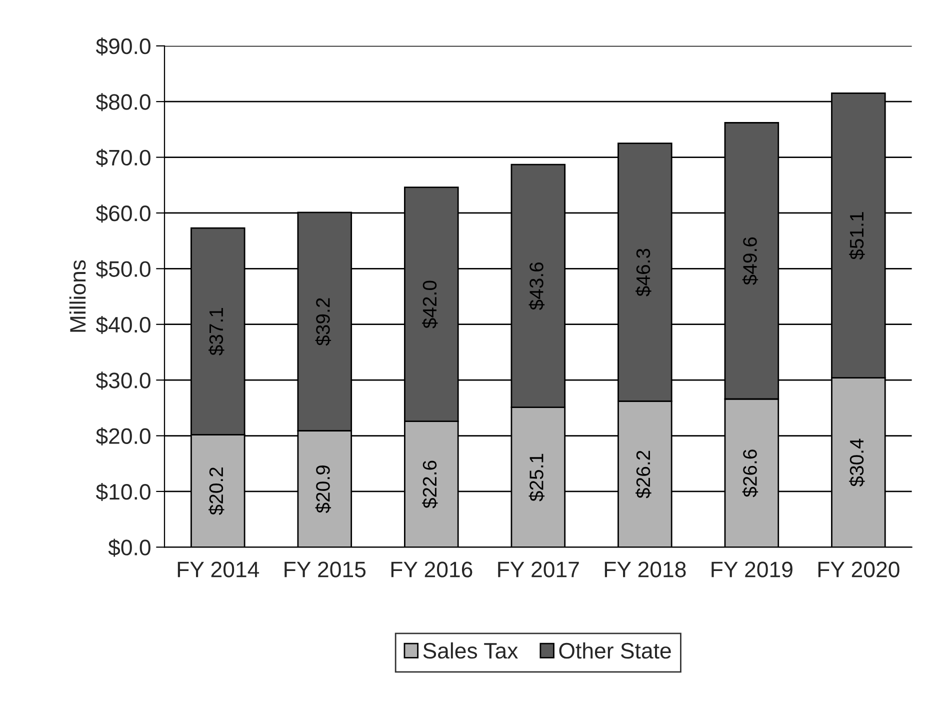  I want to click on data-label: $30.4, so click(857, 462).